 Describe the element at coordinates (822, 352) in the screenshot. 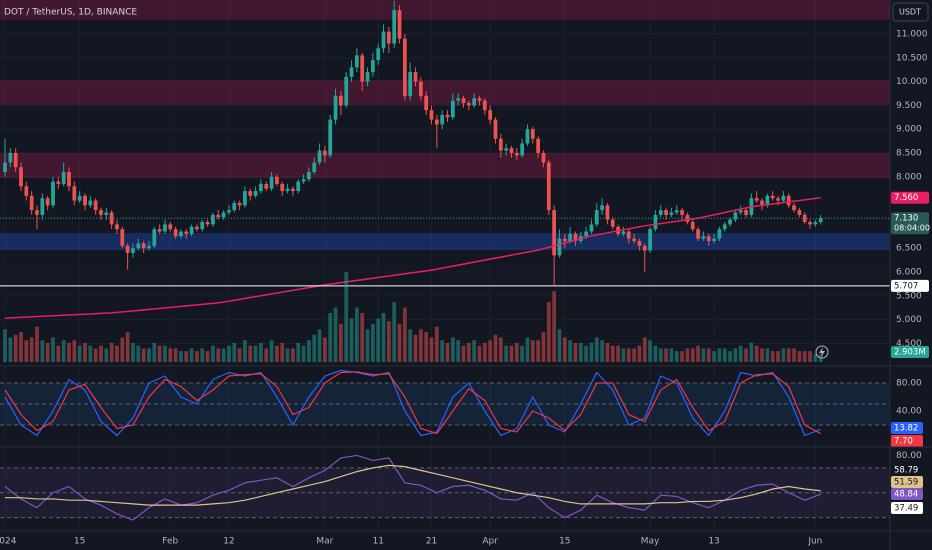

I see `alert-icon` at that location.